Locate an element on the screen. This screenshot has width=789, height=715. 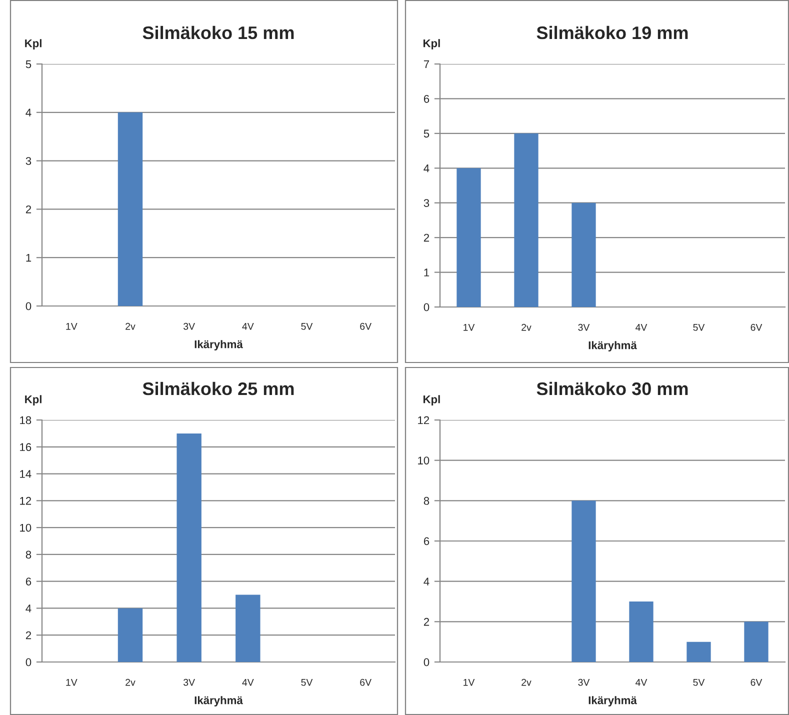
chart-title: Silmäkoko 15 mm is located at coordinates (218, 33).